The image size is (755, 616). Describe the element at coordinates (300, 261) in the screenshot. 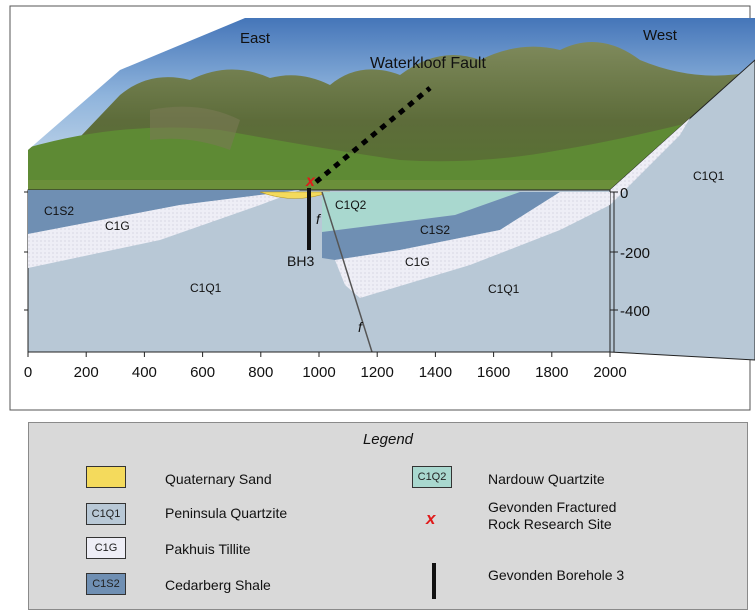

I see `borehole-label: BH3` at that location.